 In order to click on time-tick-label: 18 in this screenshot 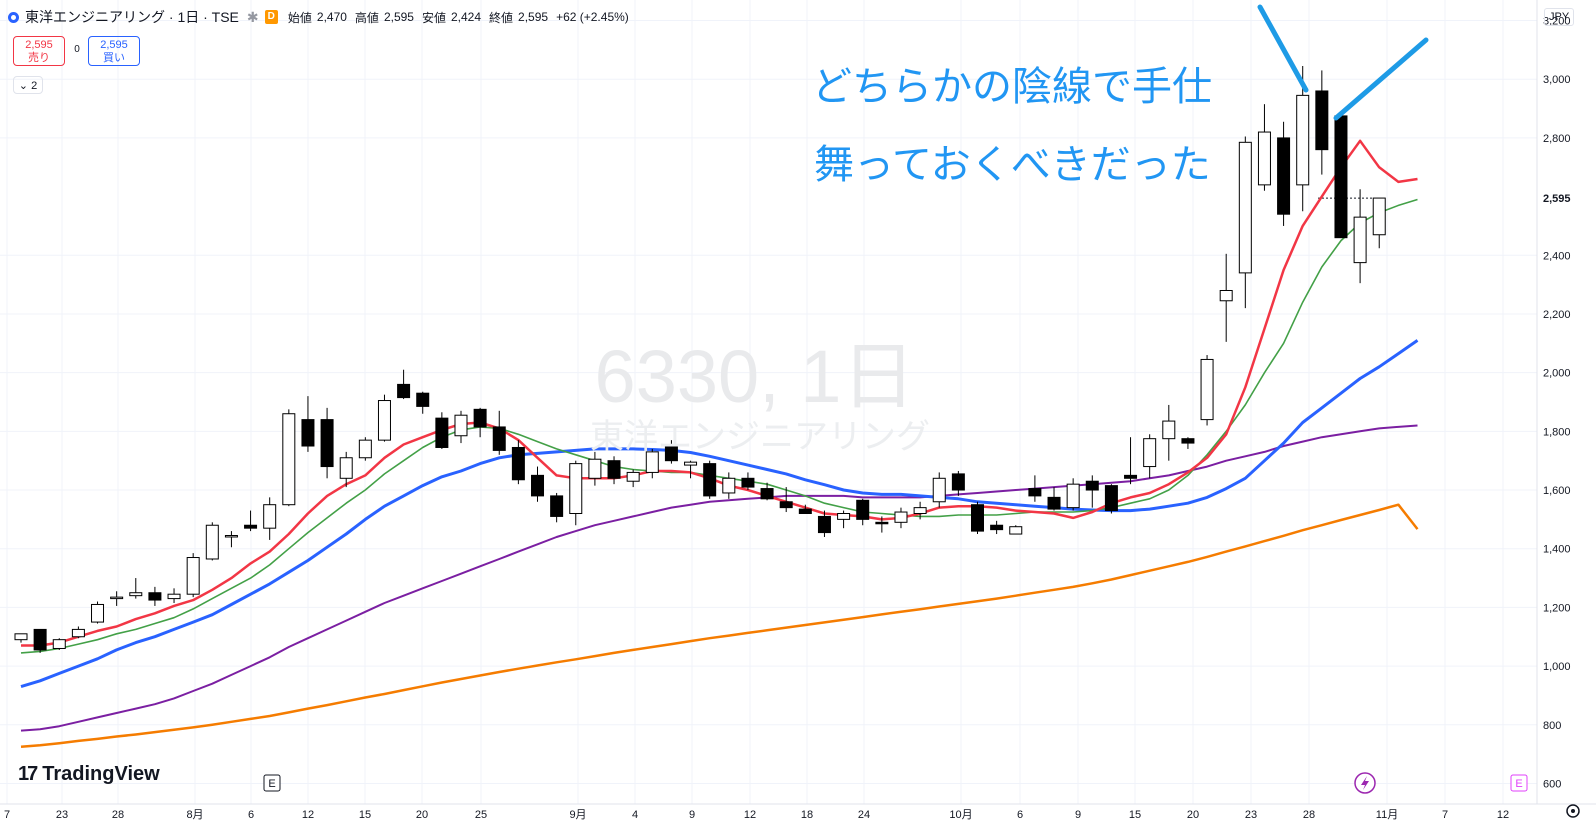, I will do `click(807, 815)`.